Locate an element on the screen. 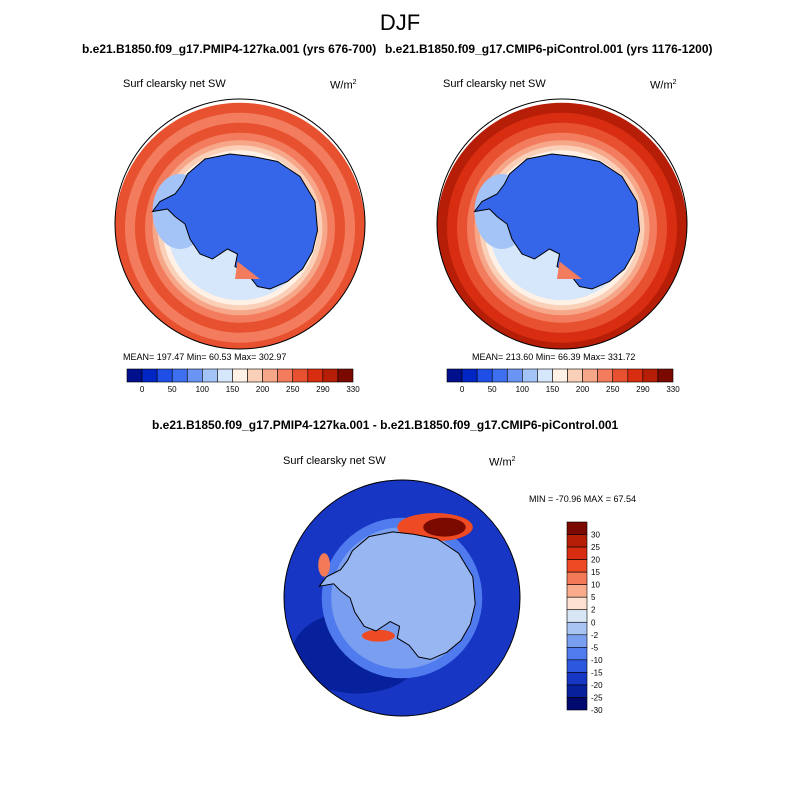 The width and height of the screenshot is (800, 800). map-diff-peninsula-anomaly is located at coordinates (324, 565).